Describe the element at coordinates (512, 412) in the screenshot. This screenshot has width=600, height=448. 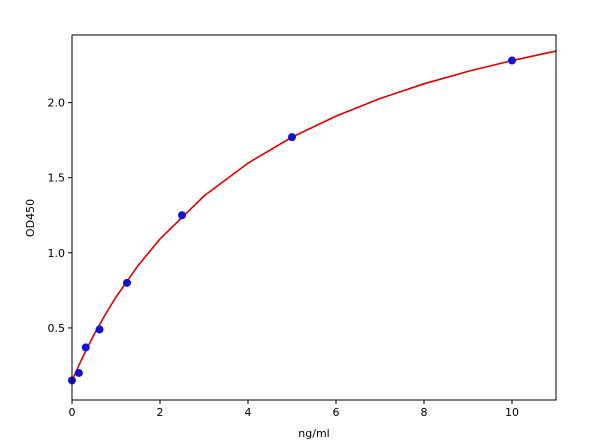
I see `x-tick-label: 10` at that location.